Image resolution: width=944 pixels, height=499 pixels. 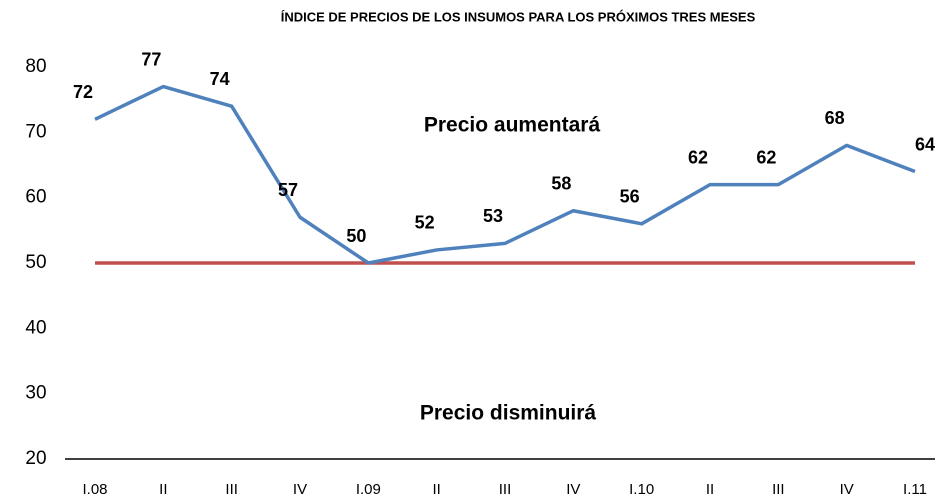 What do you see at coordinates (35, 393) in the screenshot?
I see `y-tick-label: 30` at bounding box center [35, 393].